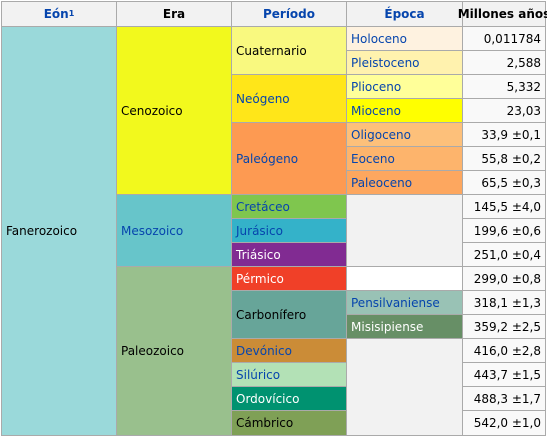  What do you see at coordinates (382, 182) in the screenshot?
I see `epoch-label: Paleoceno` at bounding box center [382, 182].